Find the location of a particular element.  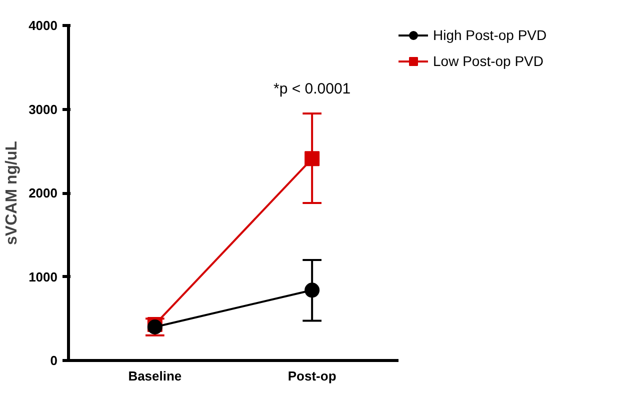

y-tick-label: 1000 is located at coordinates (43, 276).